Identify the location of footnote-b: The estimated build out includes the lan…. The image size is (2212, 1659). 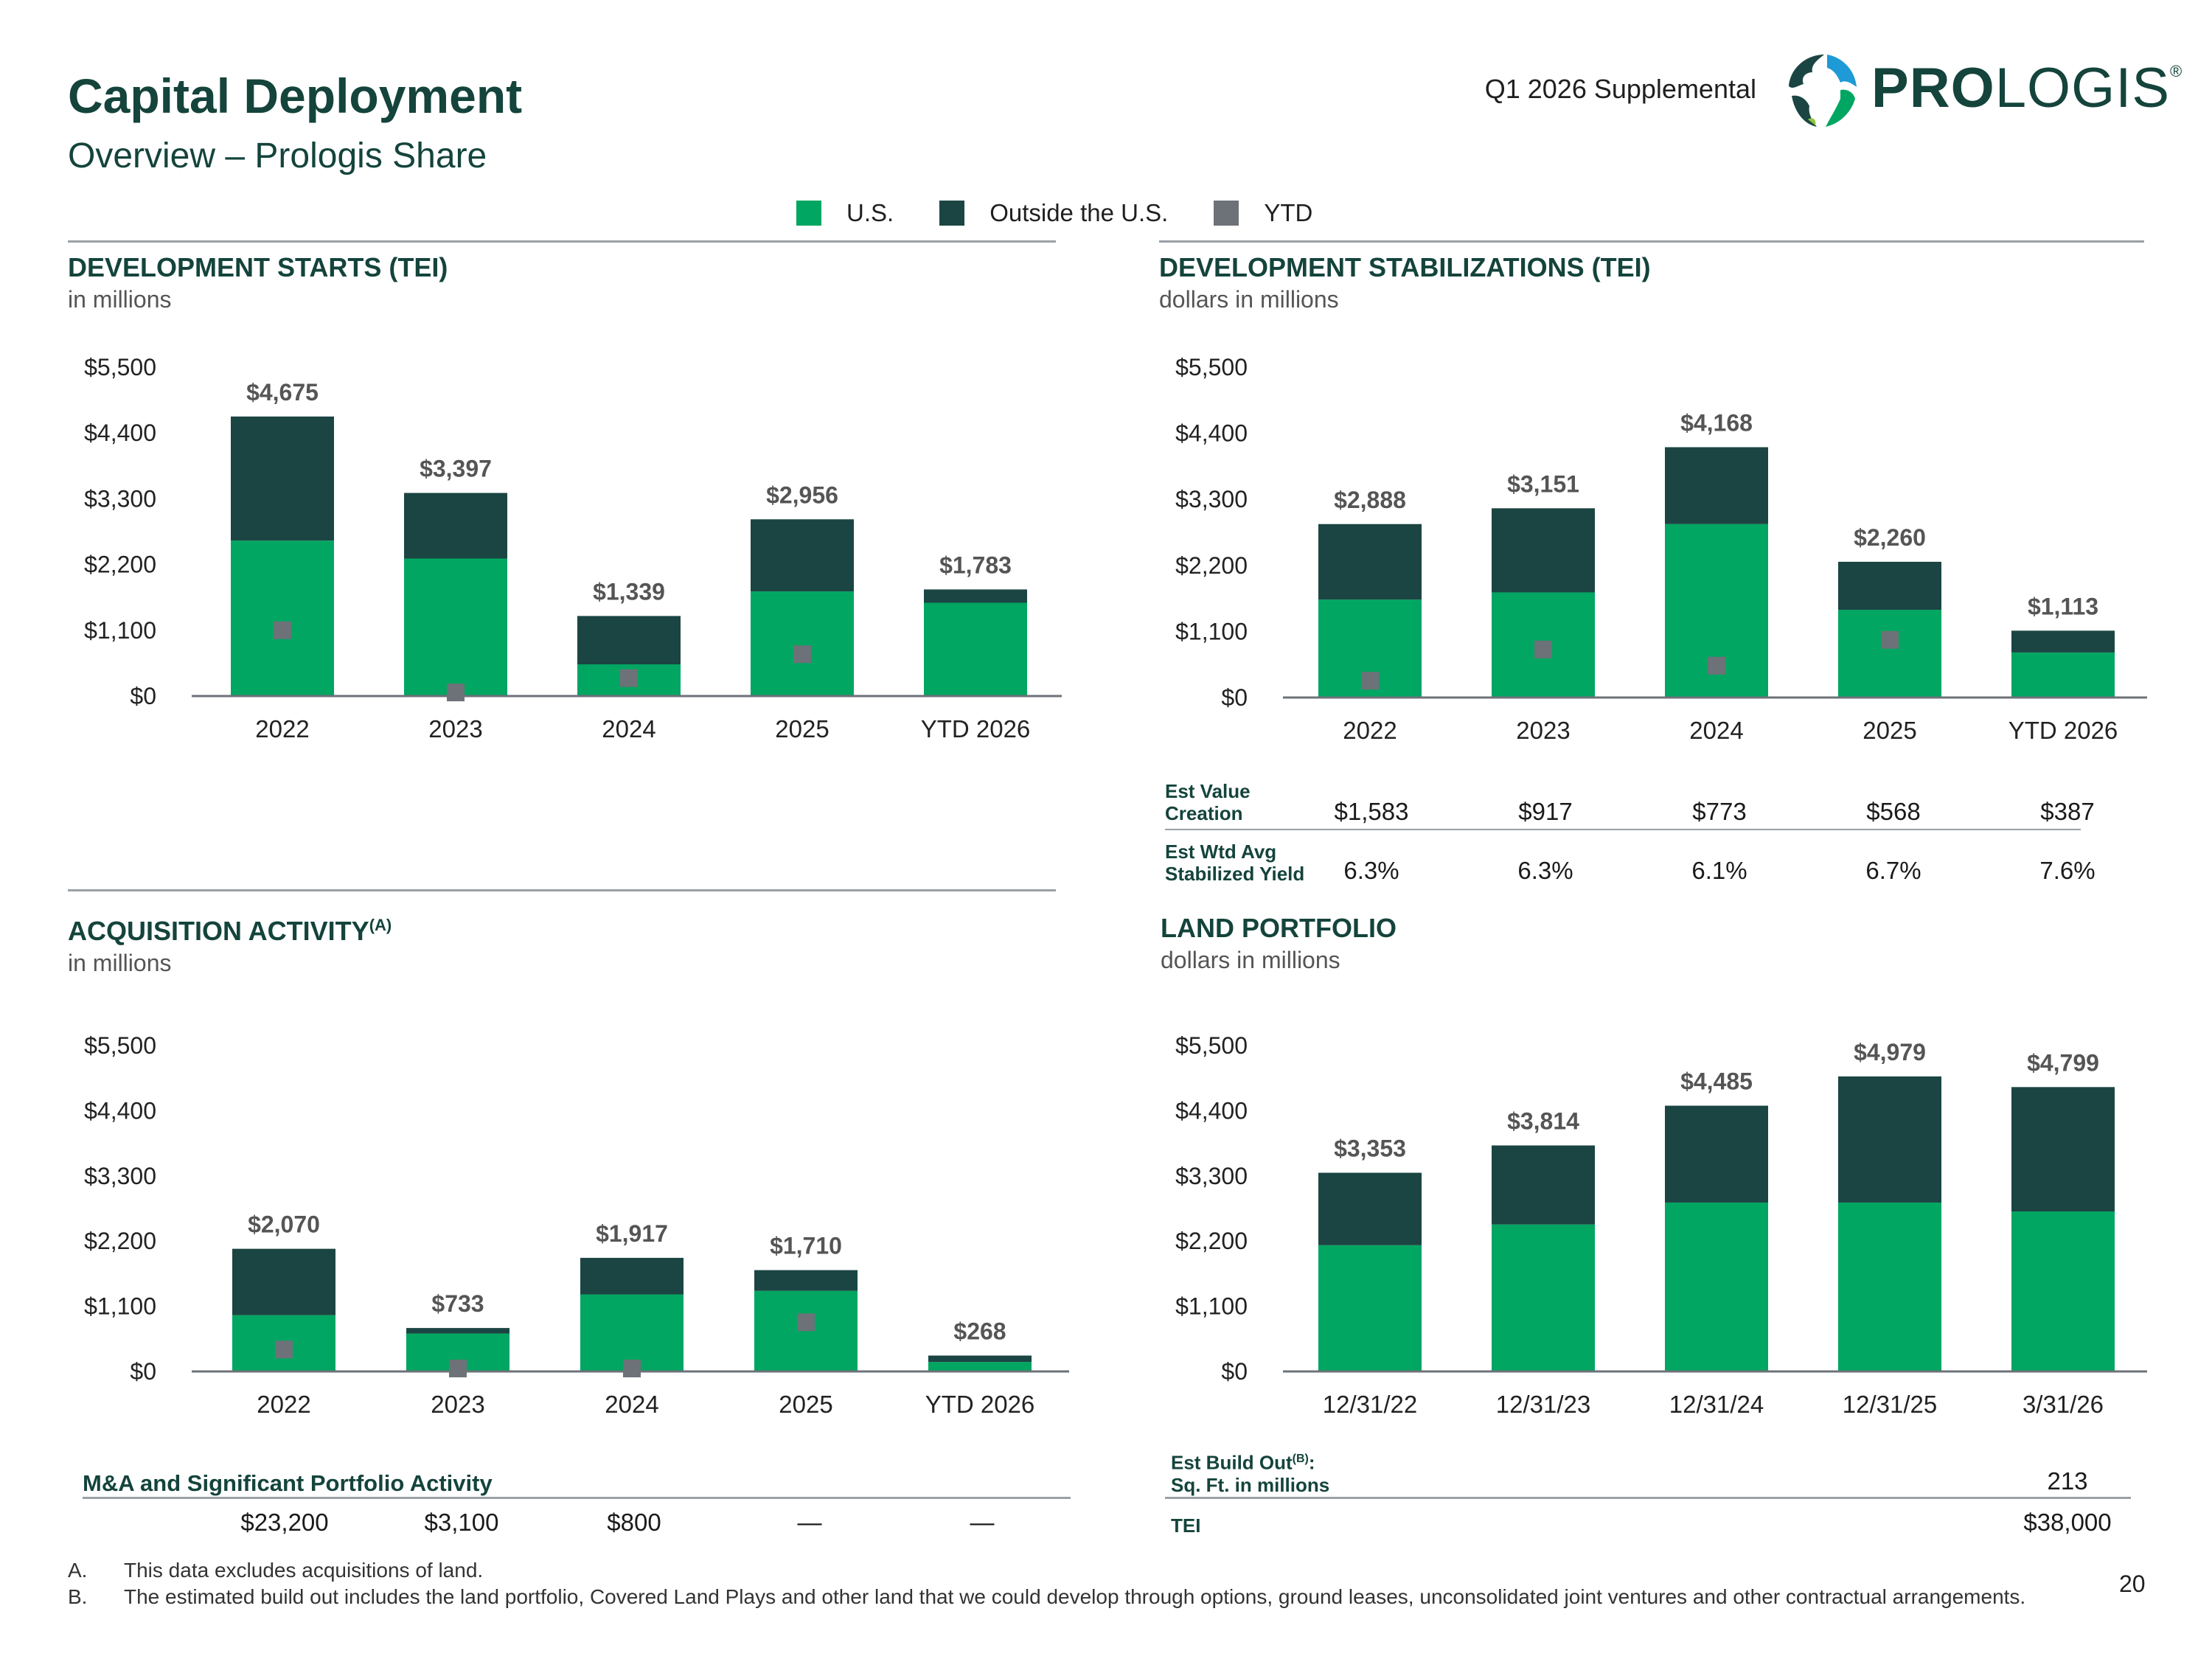
(1075, 1596).